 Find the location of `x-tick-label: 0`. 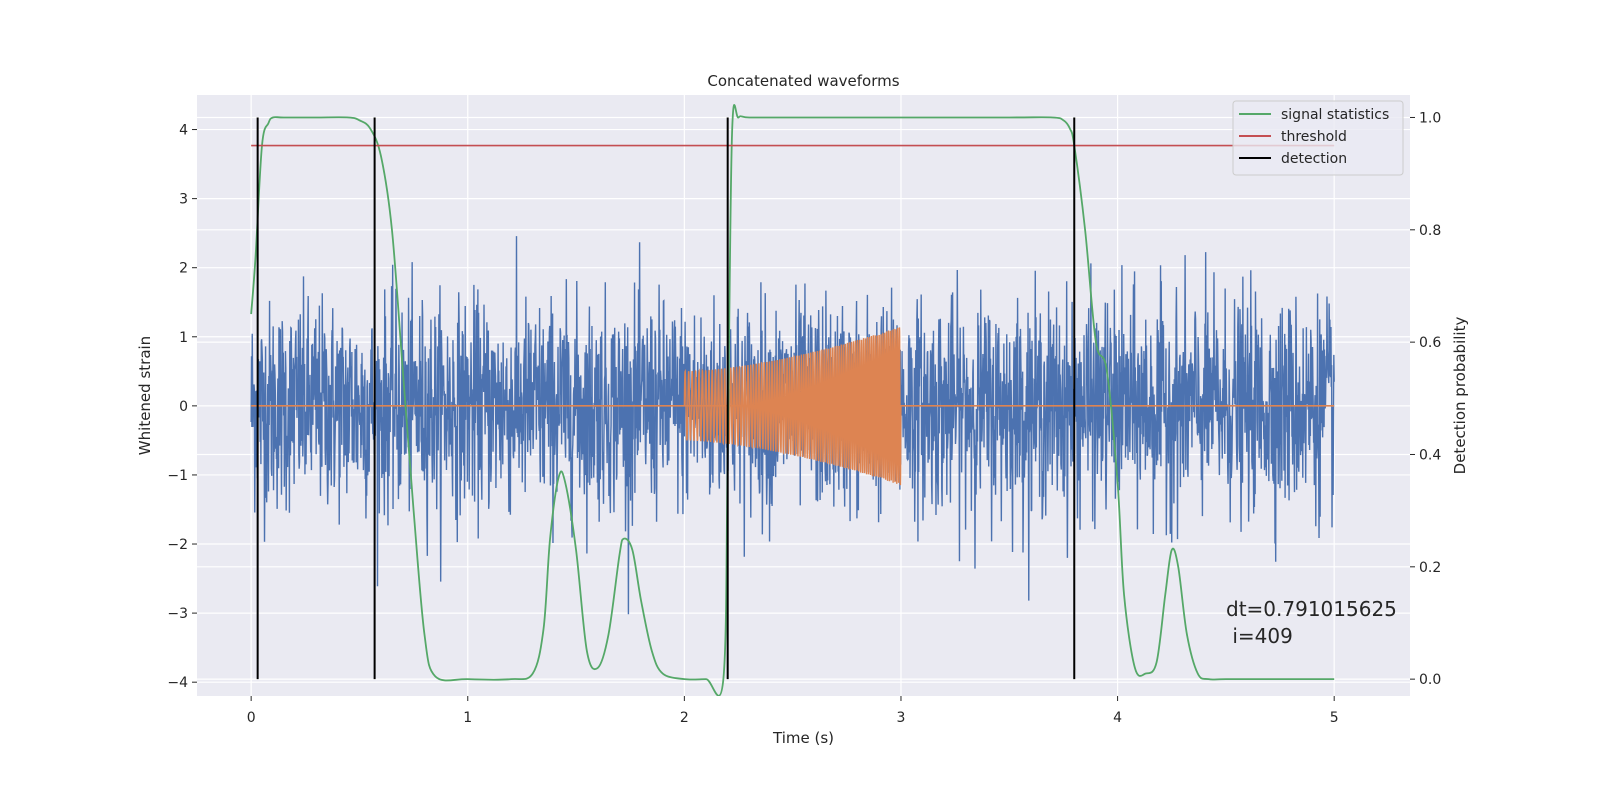

x-tick-label: 0 is located at coordinates (251, 718).